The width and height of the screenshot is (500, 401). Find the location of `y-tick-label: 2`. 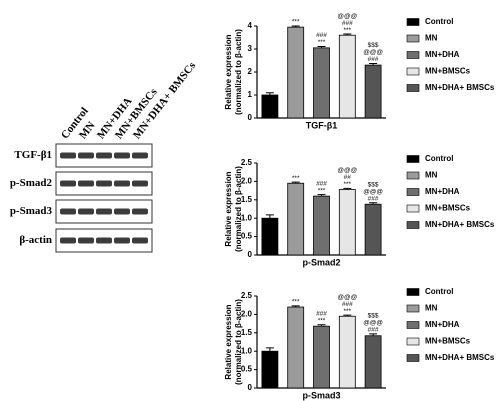

y-tick-label: 2 is located at coordinates (250, 71).